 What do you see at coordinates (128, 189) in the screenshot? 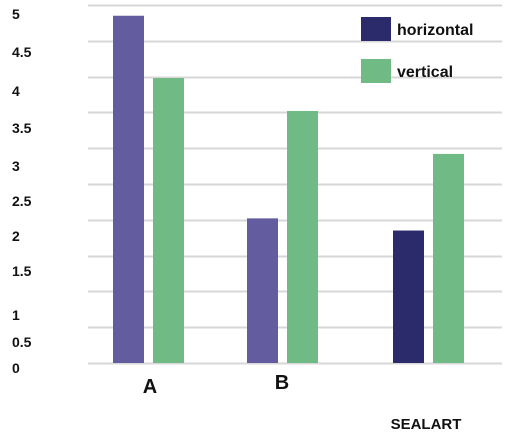
I see `bar-horizontal-A` at bounding box center [128, 189].